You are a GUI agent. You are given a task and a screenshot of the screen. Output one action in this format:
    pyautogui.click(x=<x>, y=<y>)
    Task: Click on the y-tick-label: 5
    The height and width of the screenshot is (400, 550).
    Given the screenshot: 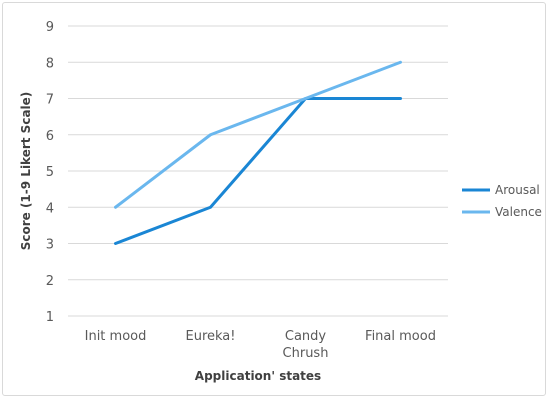 What is the action you would take?
    pyautogui.click(x=50, y=172)
    